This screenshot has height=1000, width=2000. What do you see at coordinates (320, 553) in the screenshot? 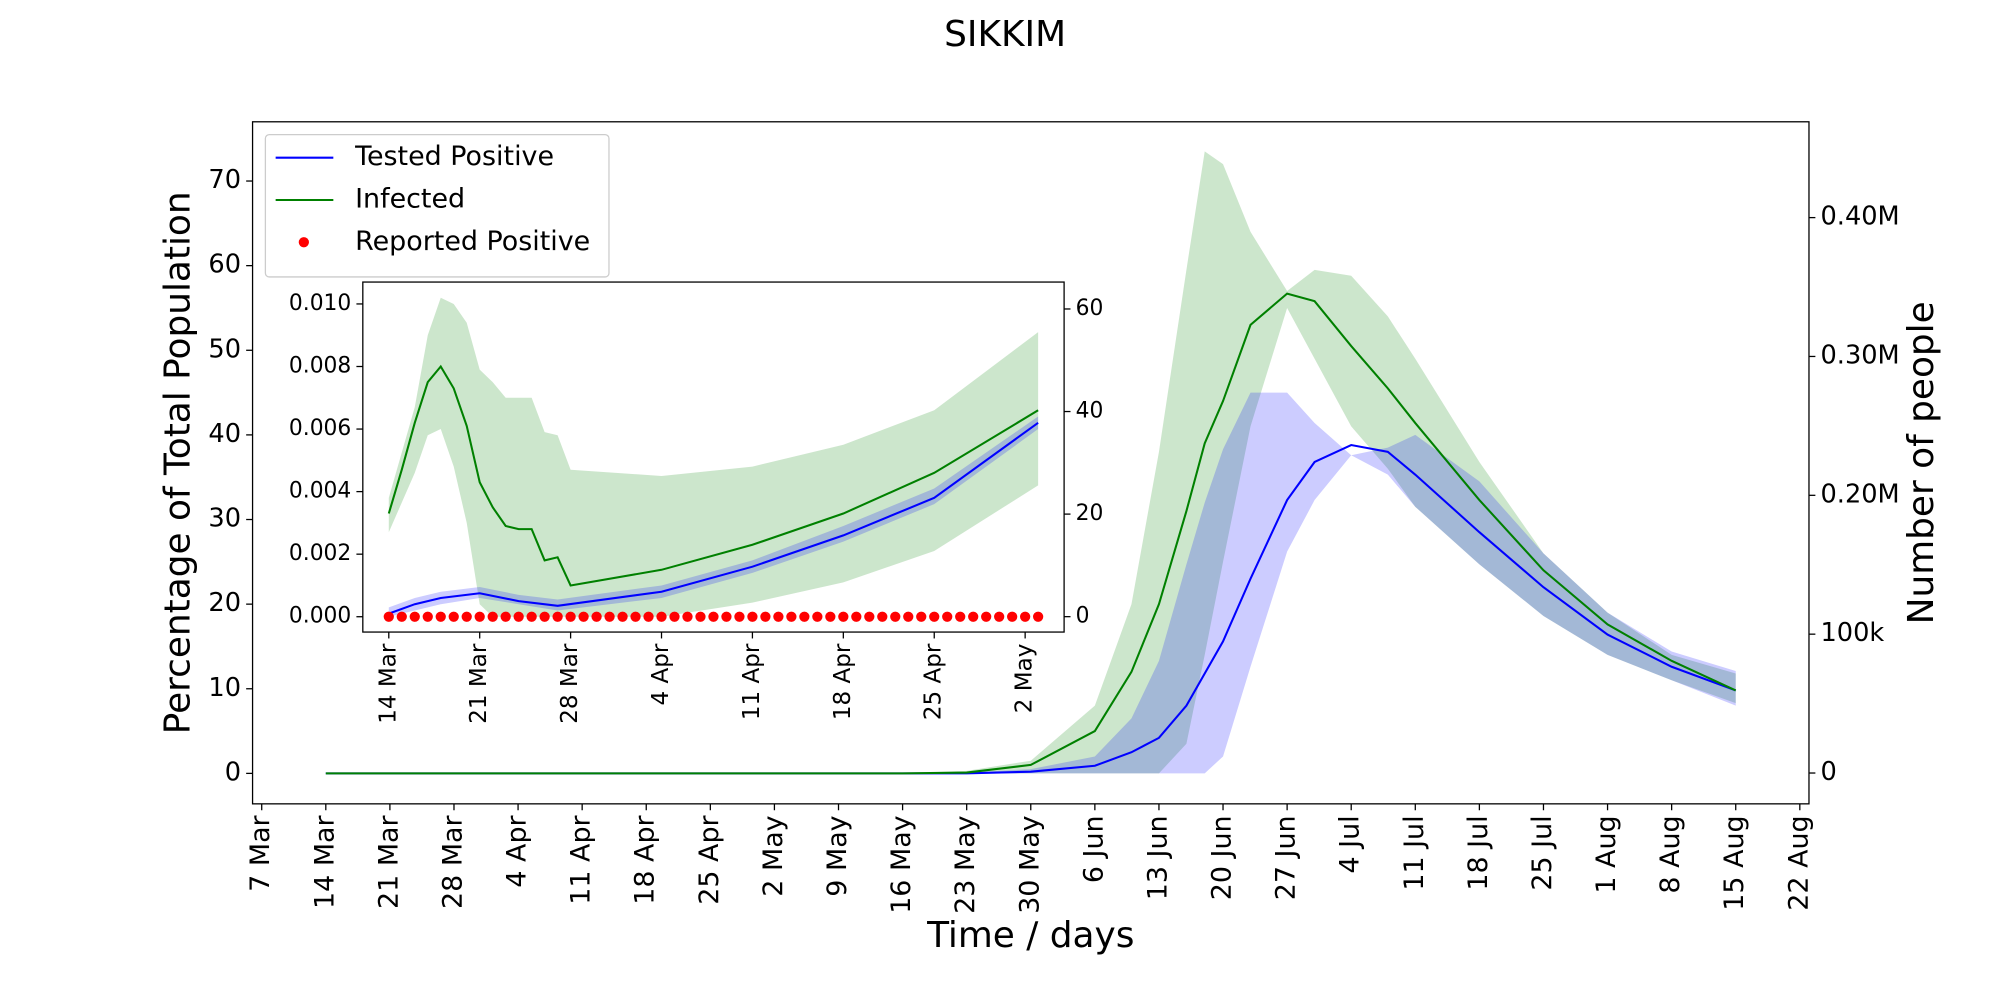
I see `y-tick-label: 0.002` at bounding box center [320, 553].